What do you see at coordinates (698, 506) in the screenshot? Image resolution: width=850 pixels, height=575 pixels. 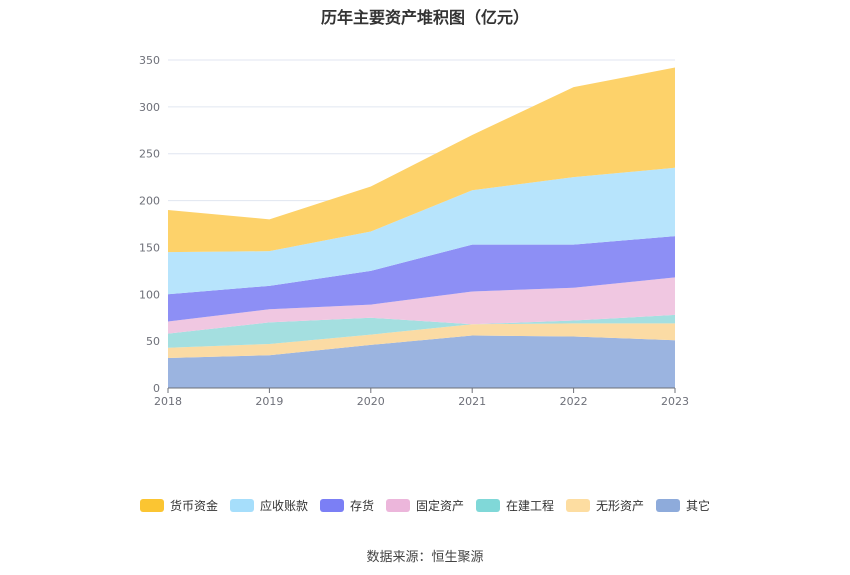 I see `legend-label: 其它` at bounding box center [698, 506].